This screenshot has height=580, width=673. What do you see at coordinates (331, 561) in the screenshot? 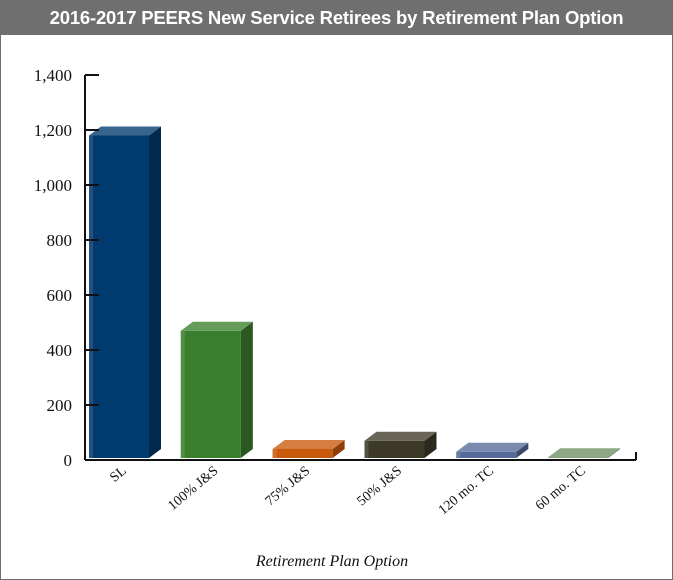
I see `x-axis-title: Retirement Plan Option` at bounding box center [331, 561].